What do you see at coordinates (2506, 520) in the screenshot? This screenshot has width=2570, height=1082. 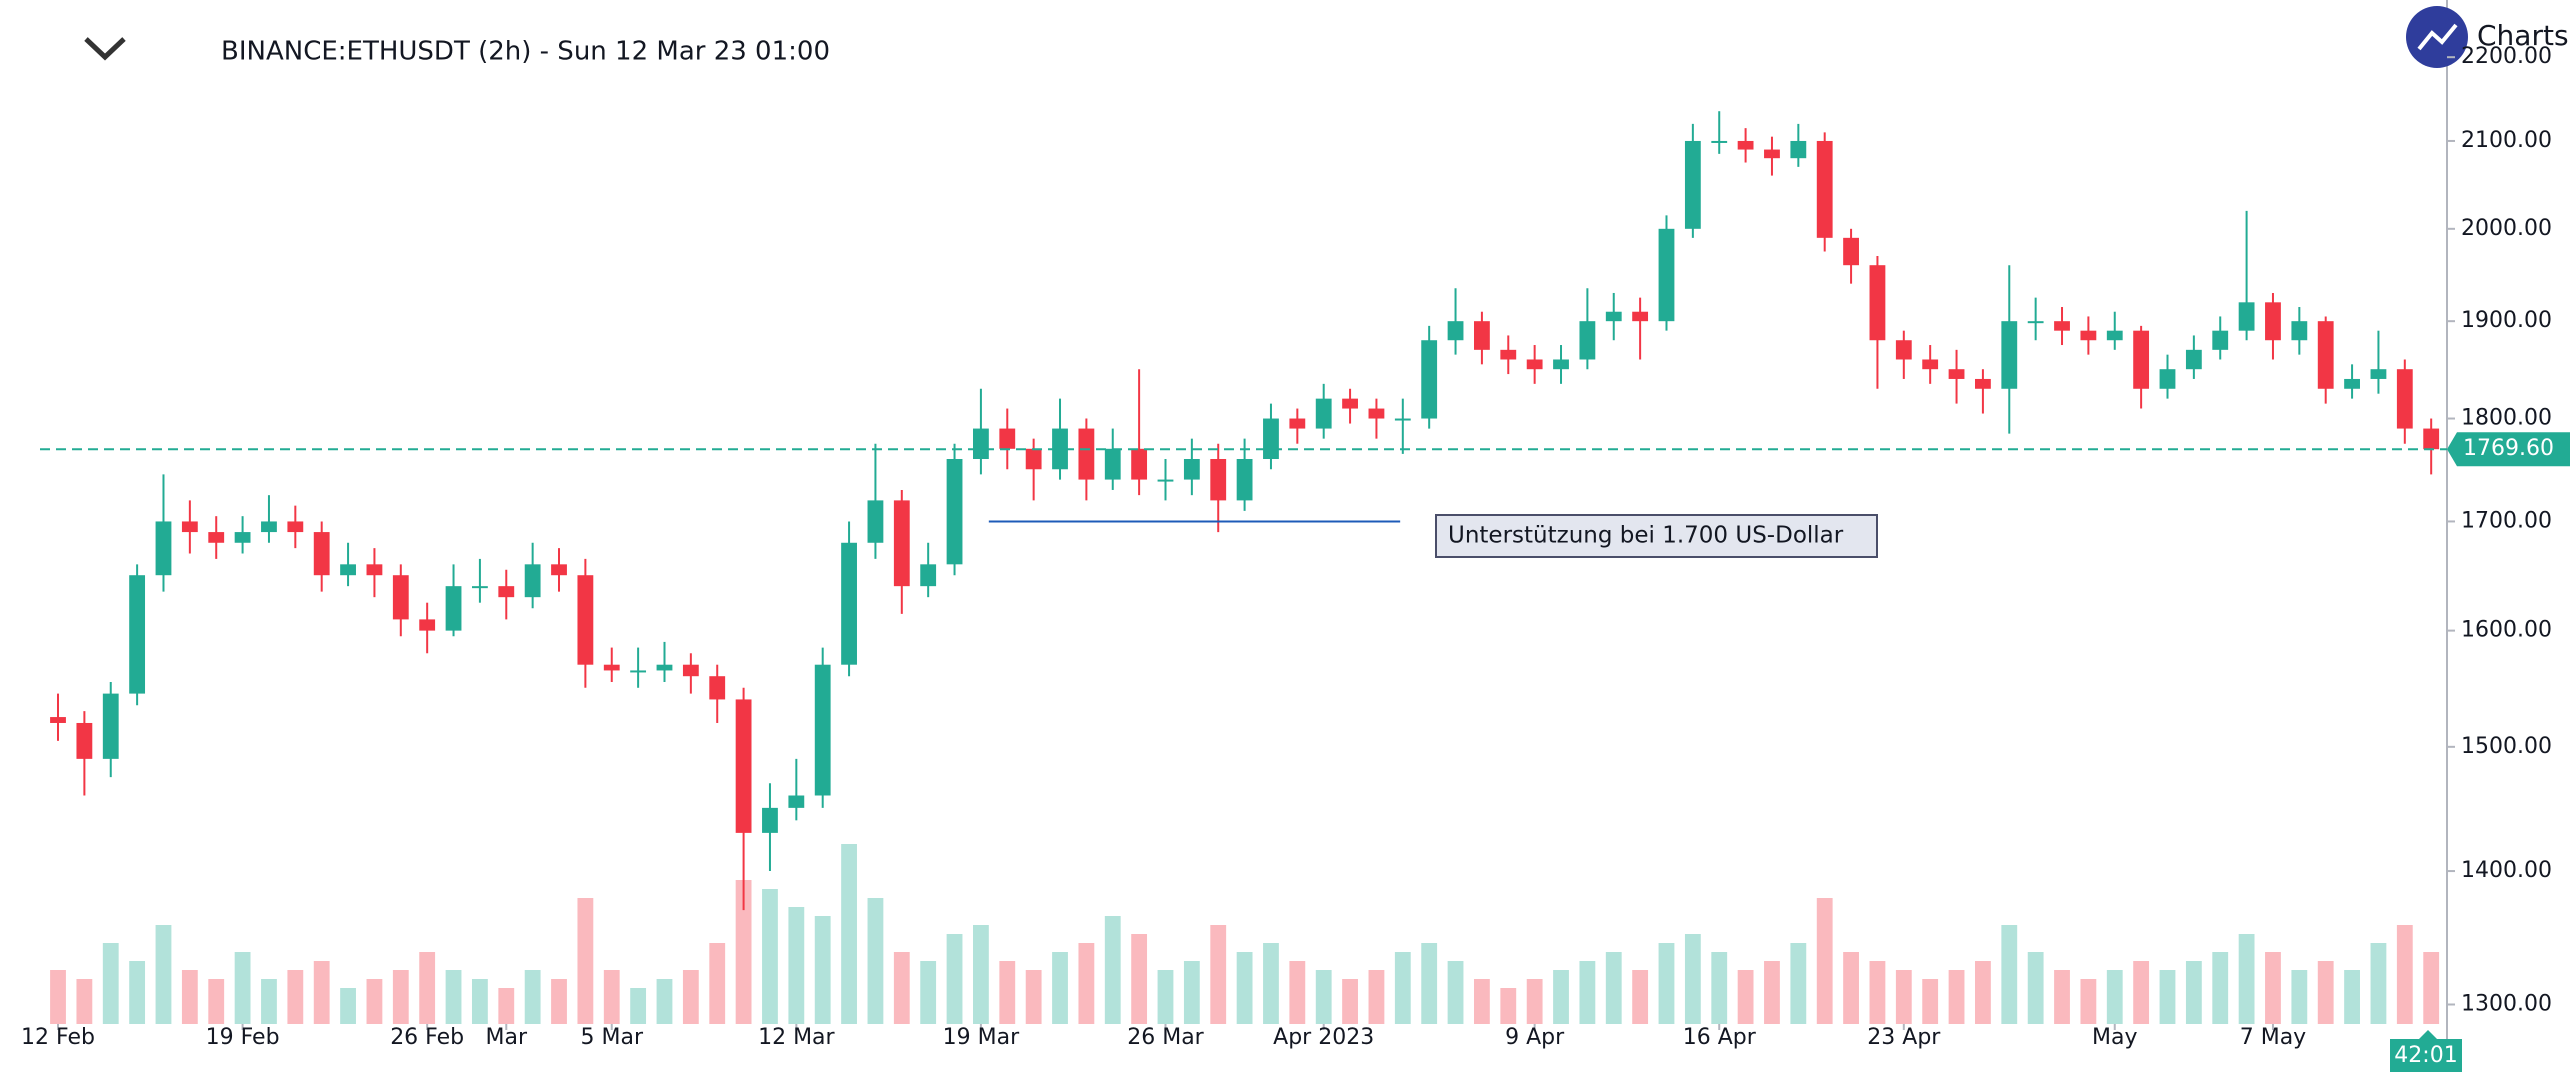 I see `y-tick-label: 1700.00` at bounding box center [2506, 520].